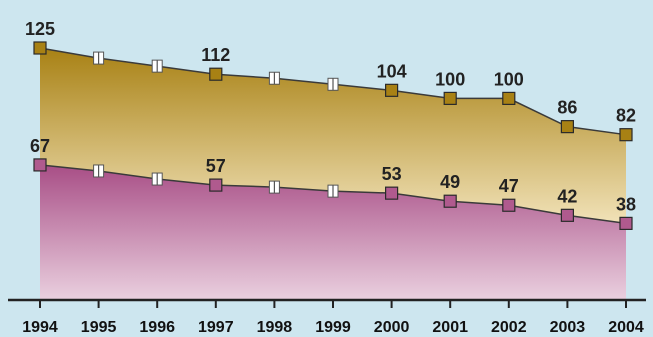  I want to click on x-tick-label: 2000, so click(392, 327).